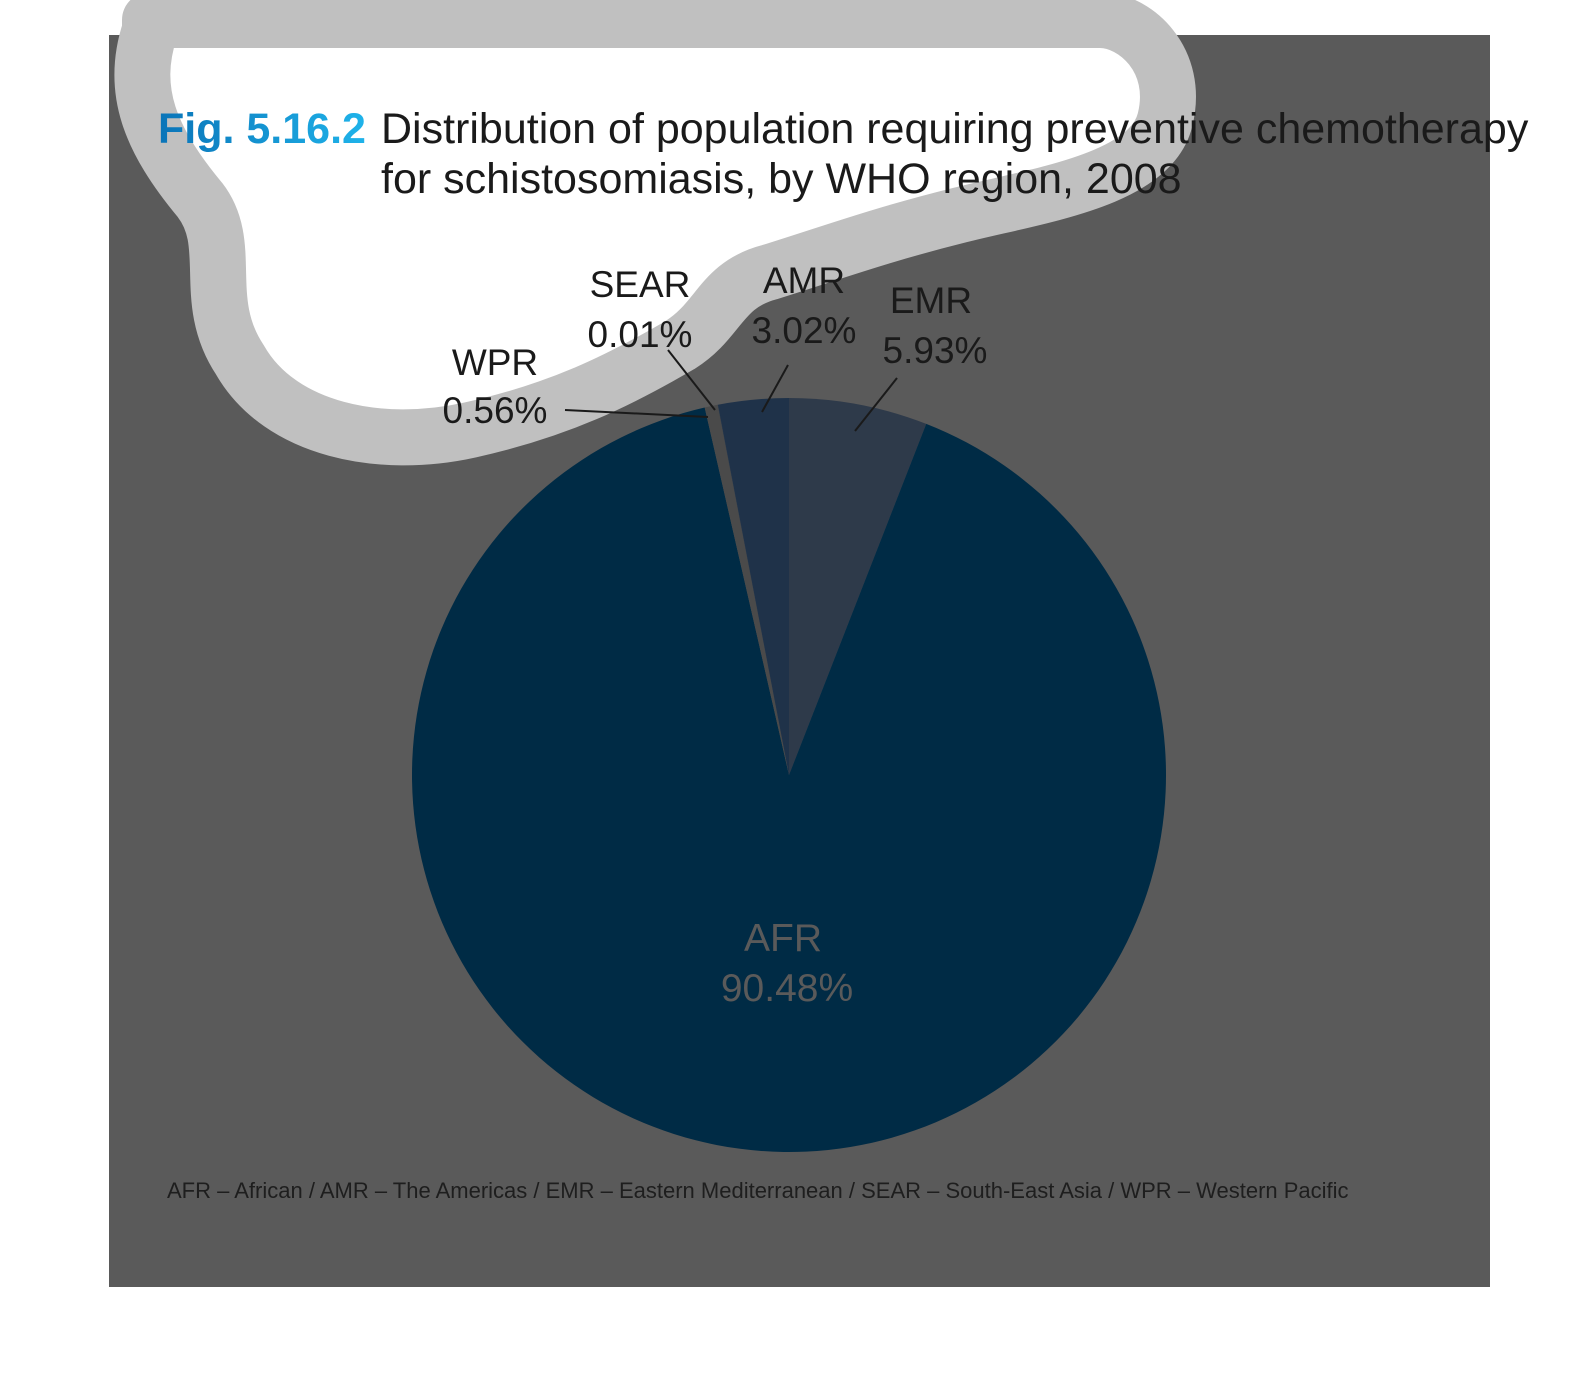 Image resolution: width=1590 pixels, height=1374 pixels. What do you see at coordinates (781, 179) in the screenshot?
I see `figure-title-line2: for schistosomiasis, by WHO region, 2008` at bounding box center [781, 179].